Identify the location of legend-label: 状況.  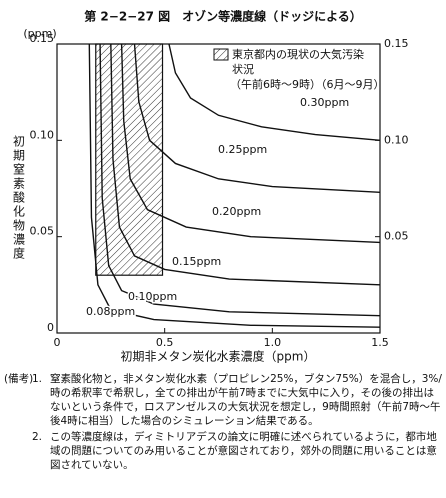
(243, 69).